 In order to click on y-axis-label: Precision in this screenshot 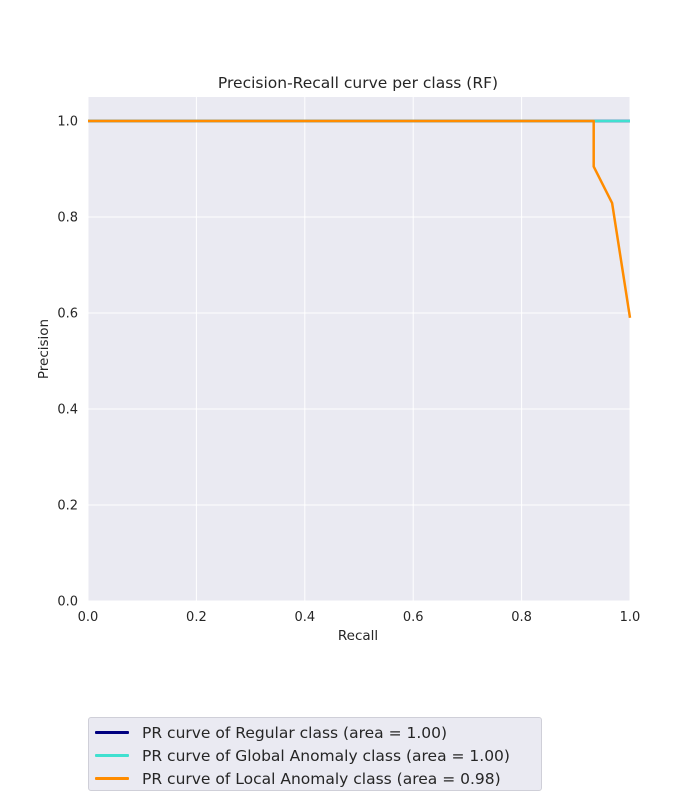, I will do `click(44, 349)`.